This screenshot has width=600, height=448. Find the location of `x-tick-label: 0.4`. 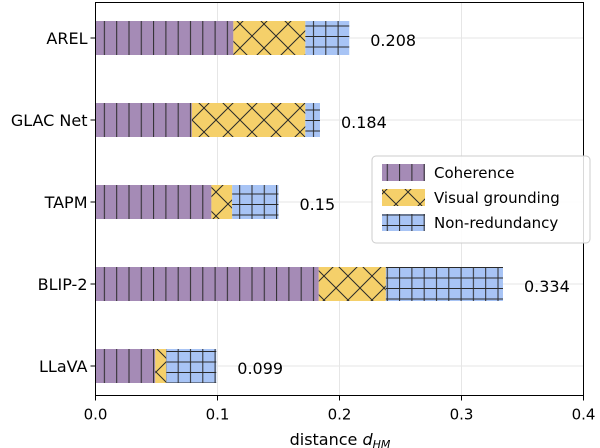

x-tick-label: 0.4 is located at coordinates (584, 415).